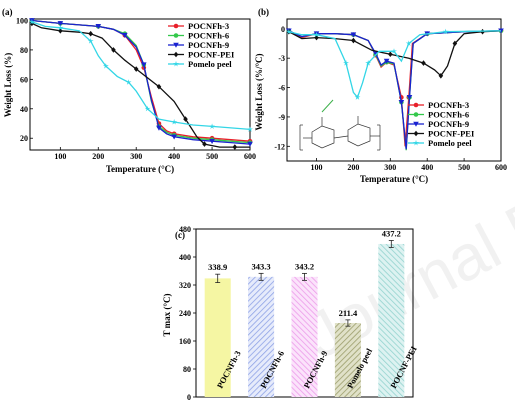 The image size is (515, 408). I want to click on panel-a-xlabel: Temperature (°C), so click(140, 169).